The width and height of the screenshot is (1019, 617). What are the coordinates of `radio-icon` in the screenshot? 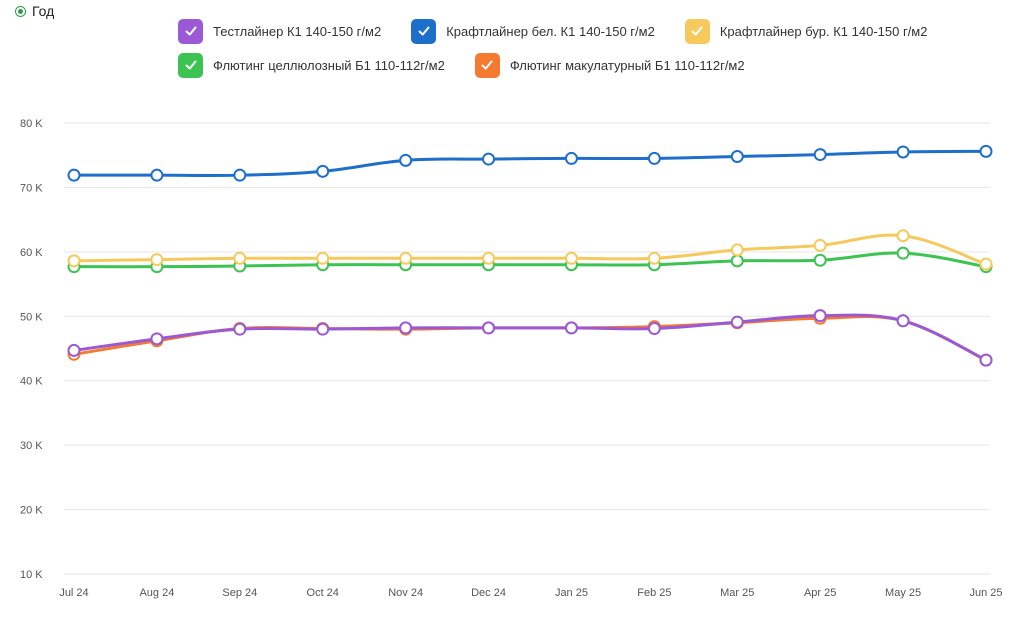 It's located at (20, 11).